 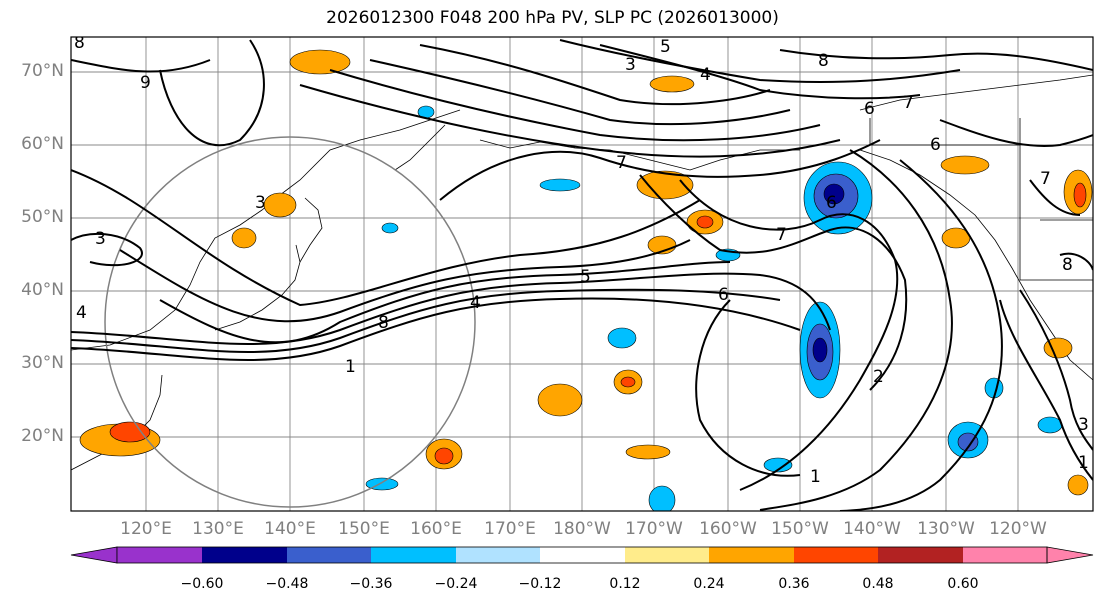 What do you see at coordinates (290, 529) in the screenshot?
I see `longitude-label: 140°E` at bounding box center [290, 529].